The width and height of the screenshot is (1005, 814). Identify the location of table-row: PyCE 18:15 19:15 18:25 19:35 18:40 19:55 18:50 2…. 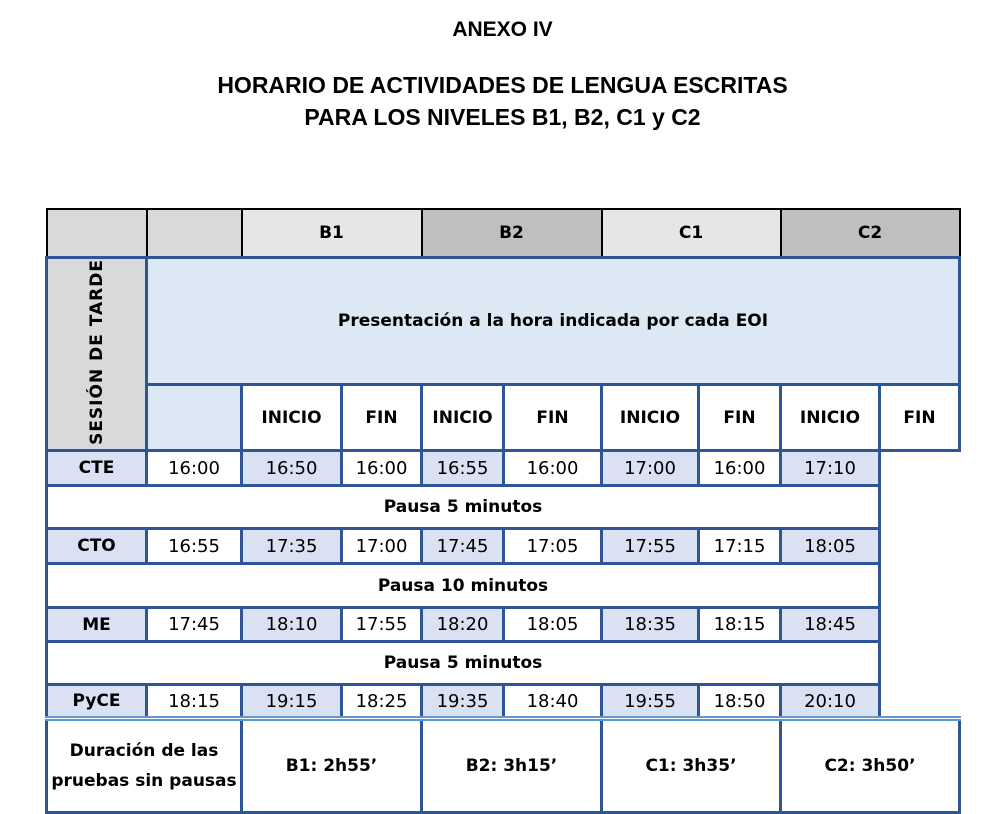
(502, 702).